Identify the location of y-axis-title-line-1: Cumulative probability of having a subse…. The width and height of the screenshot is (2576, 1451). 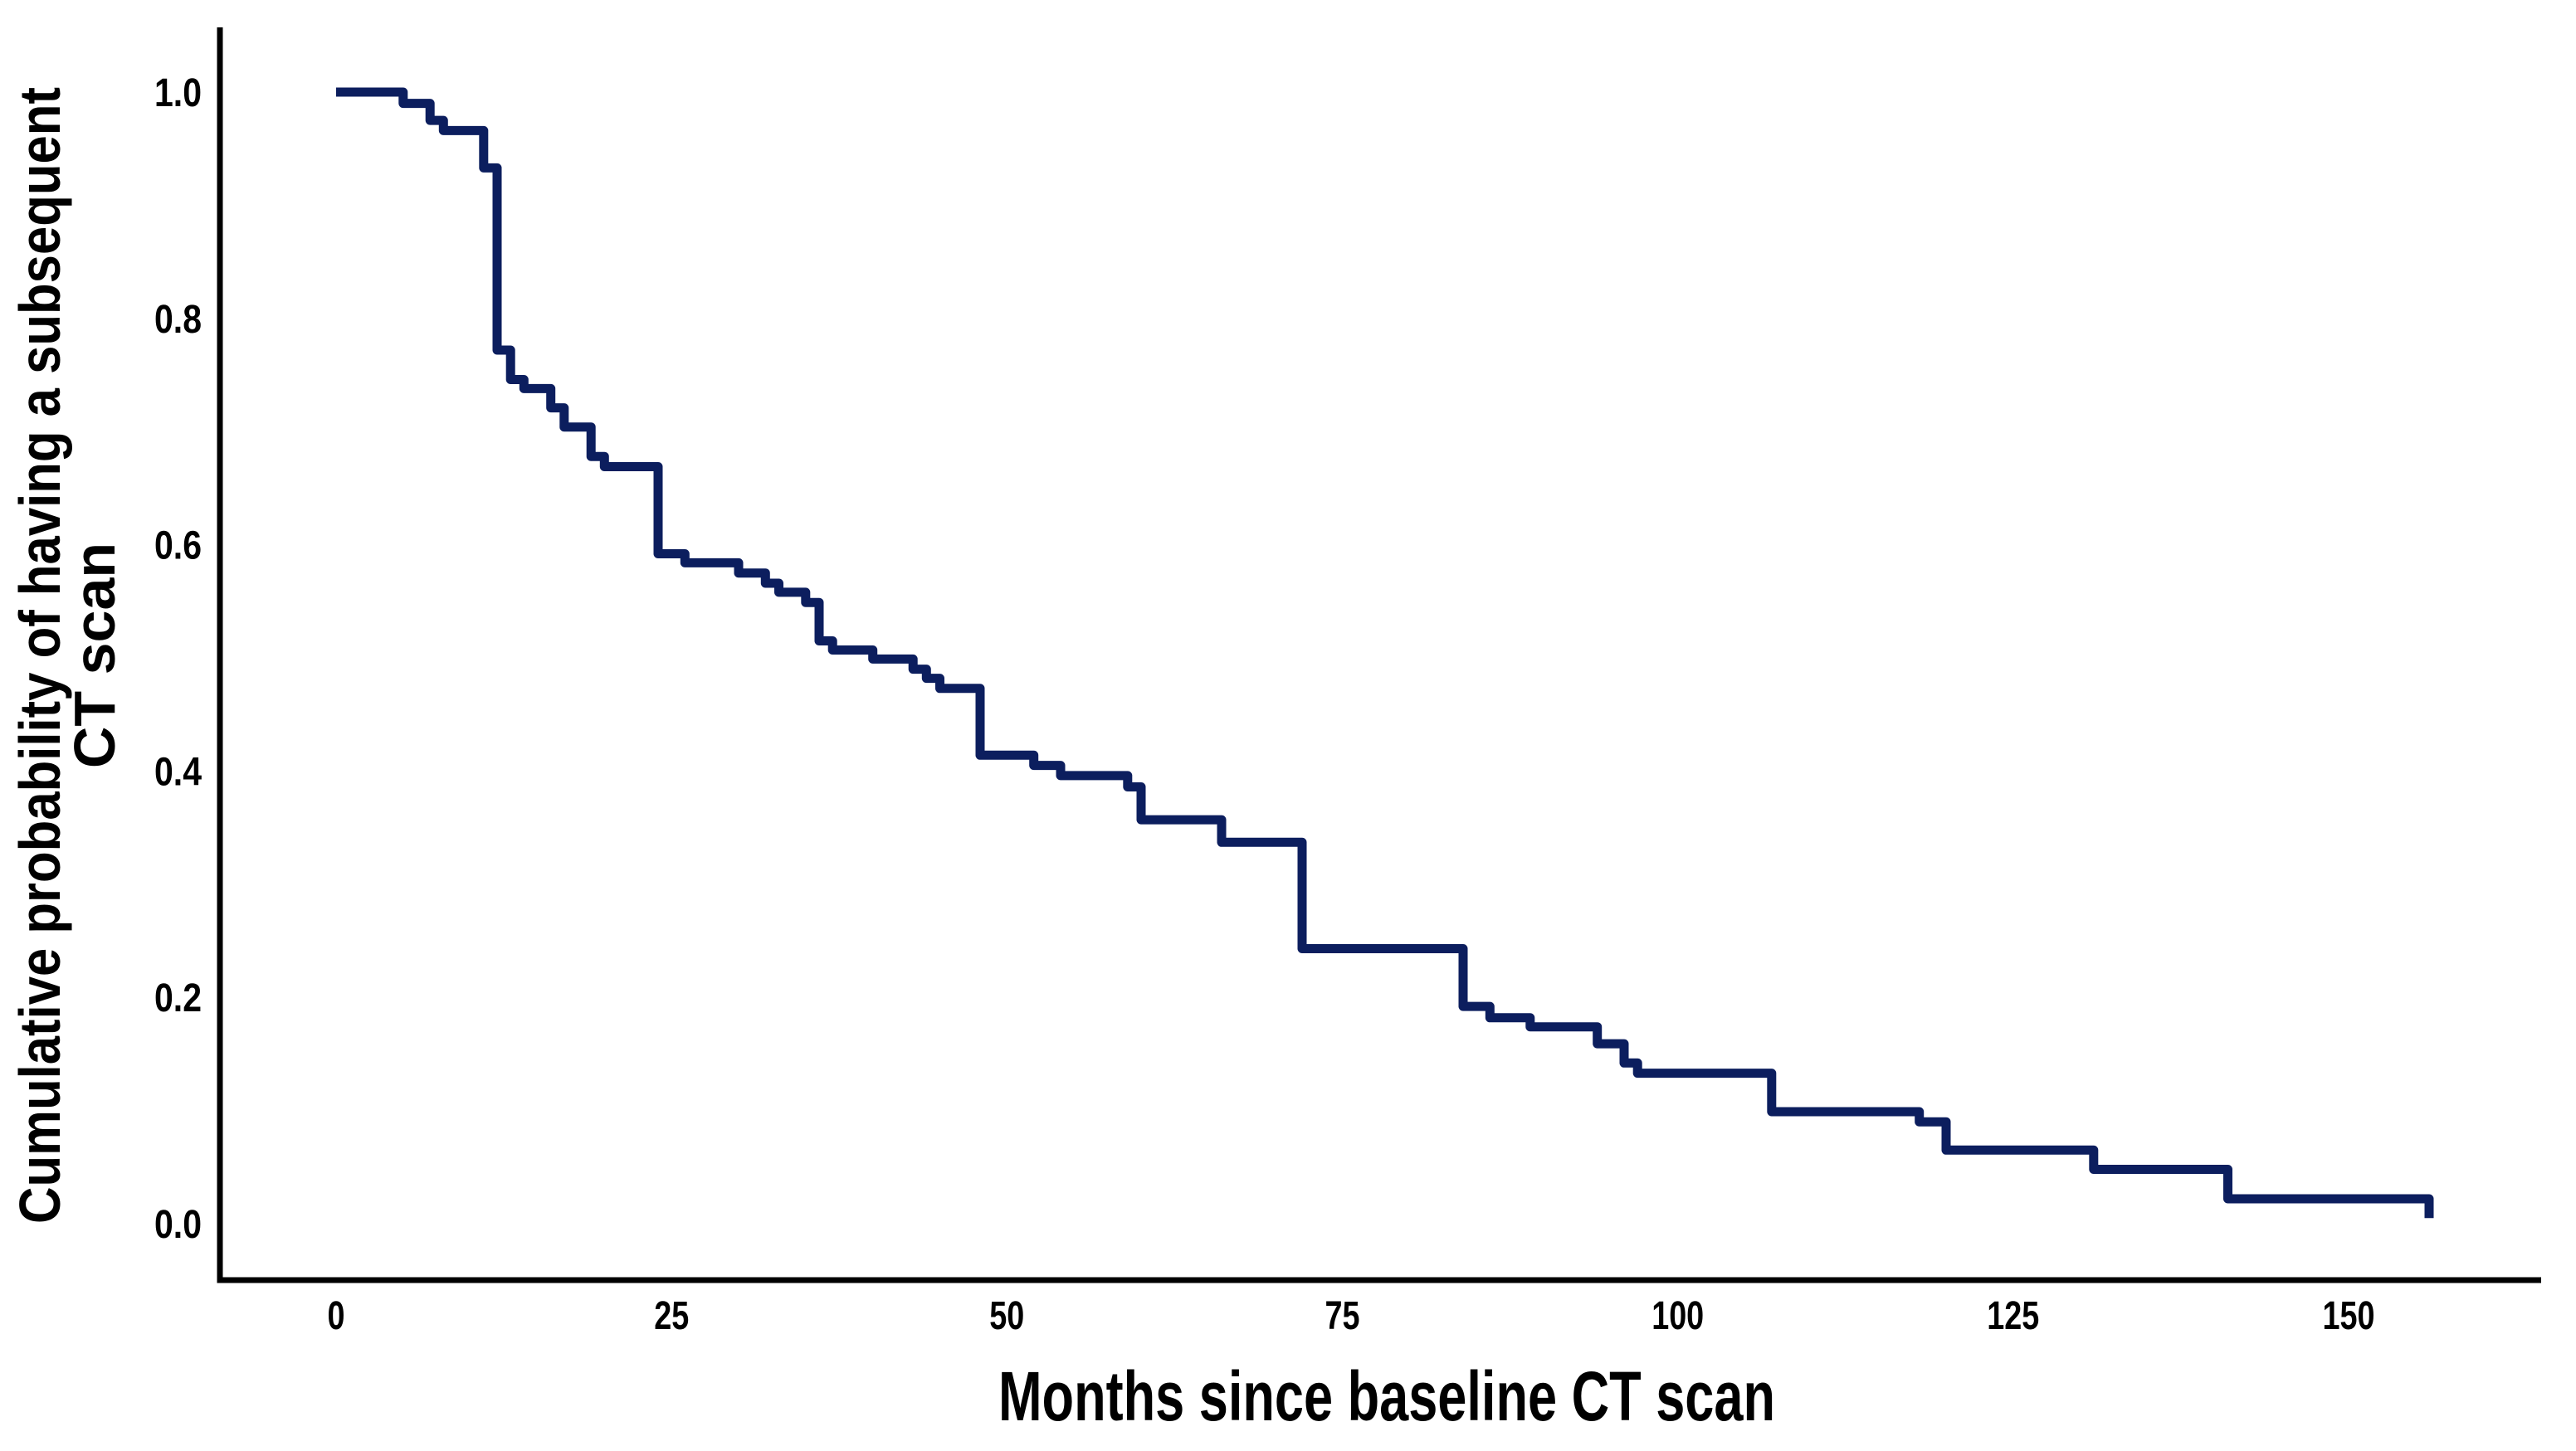
(40, 655).